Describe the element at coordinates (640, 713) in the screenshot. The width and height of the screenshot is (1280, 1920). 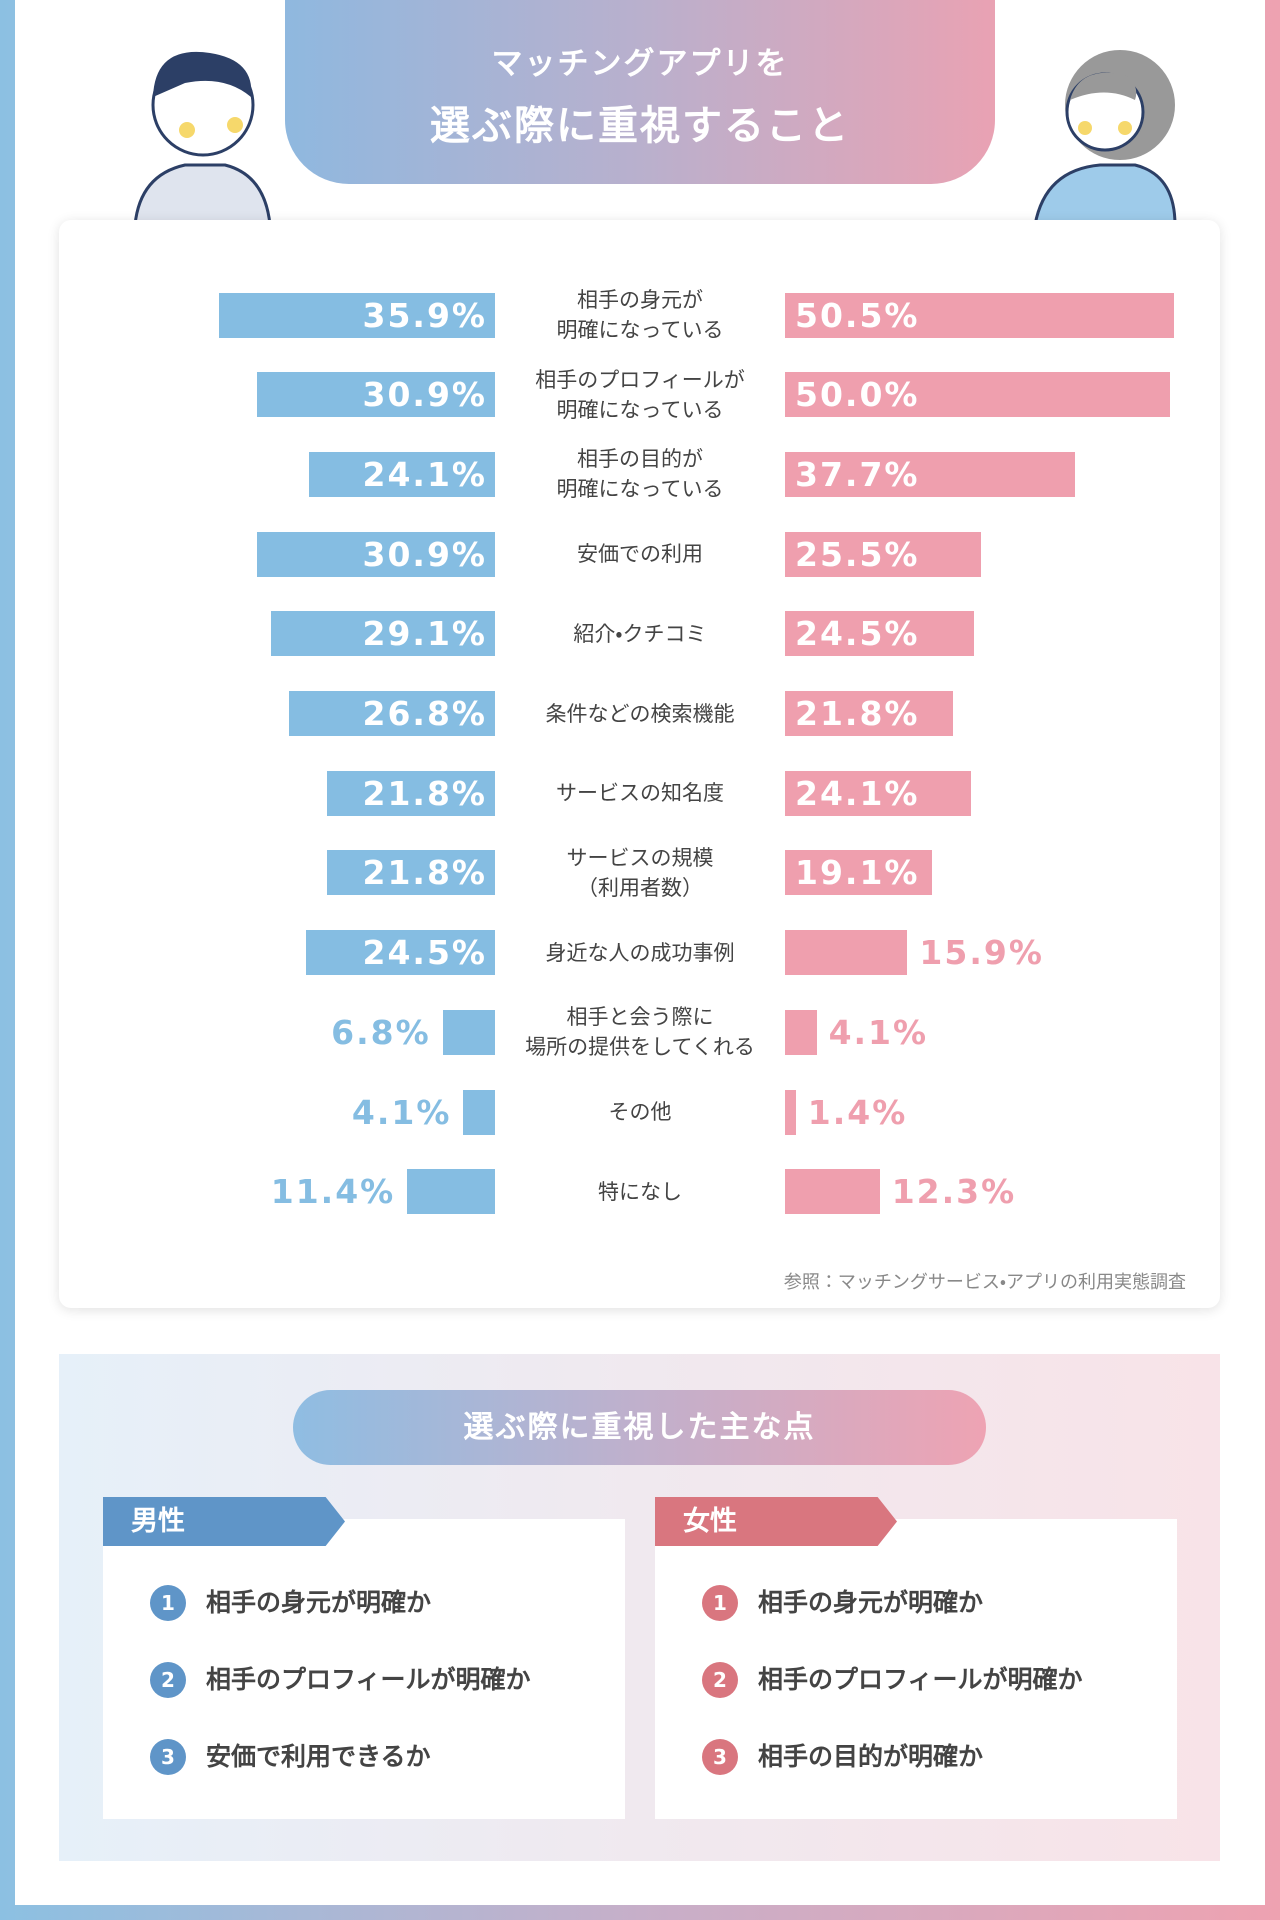
I see `category-label: 条件などの検索機能` at that location.